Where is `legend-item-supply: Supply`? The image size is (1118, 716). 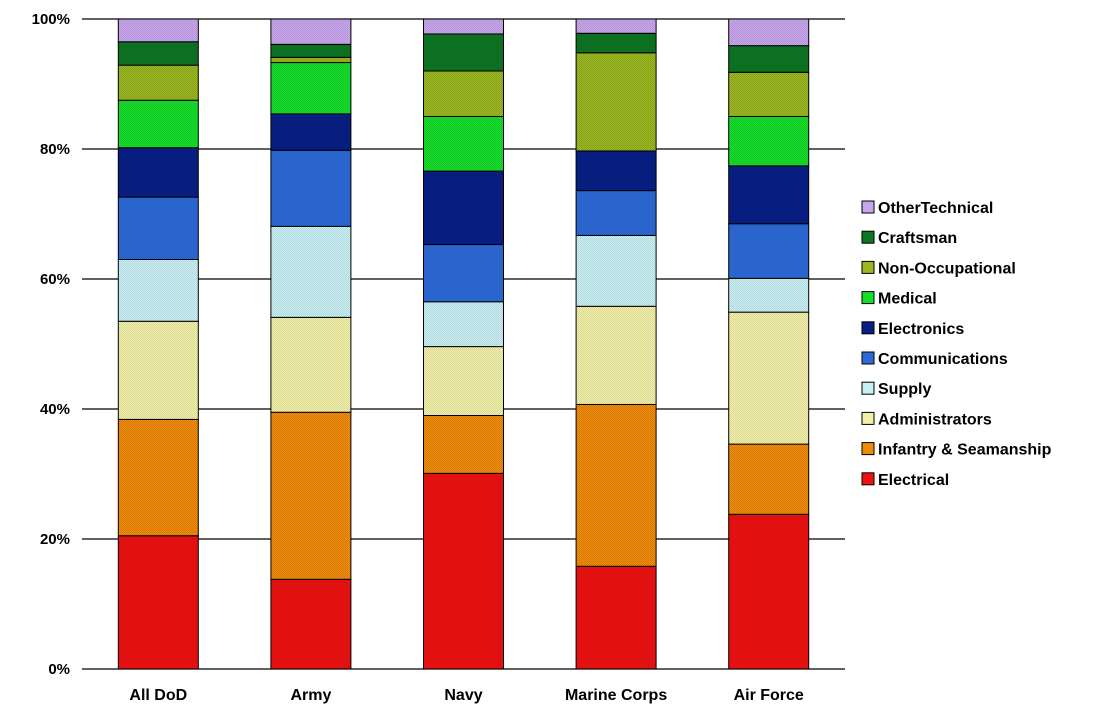
legend-item-supply: Supply is located at coordinates (896, 389).